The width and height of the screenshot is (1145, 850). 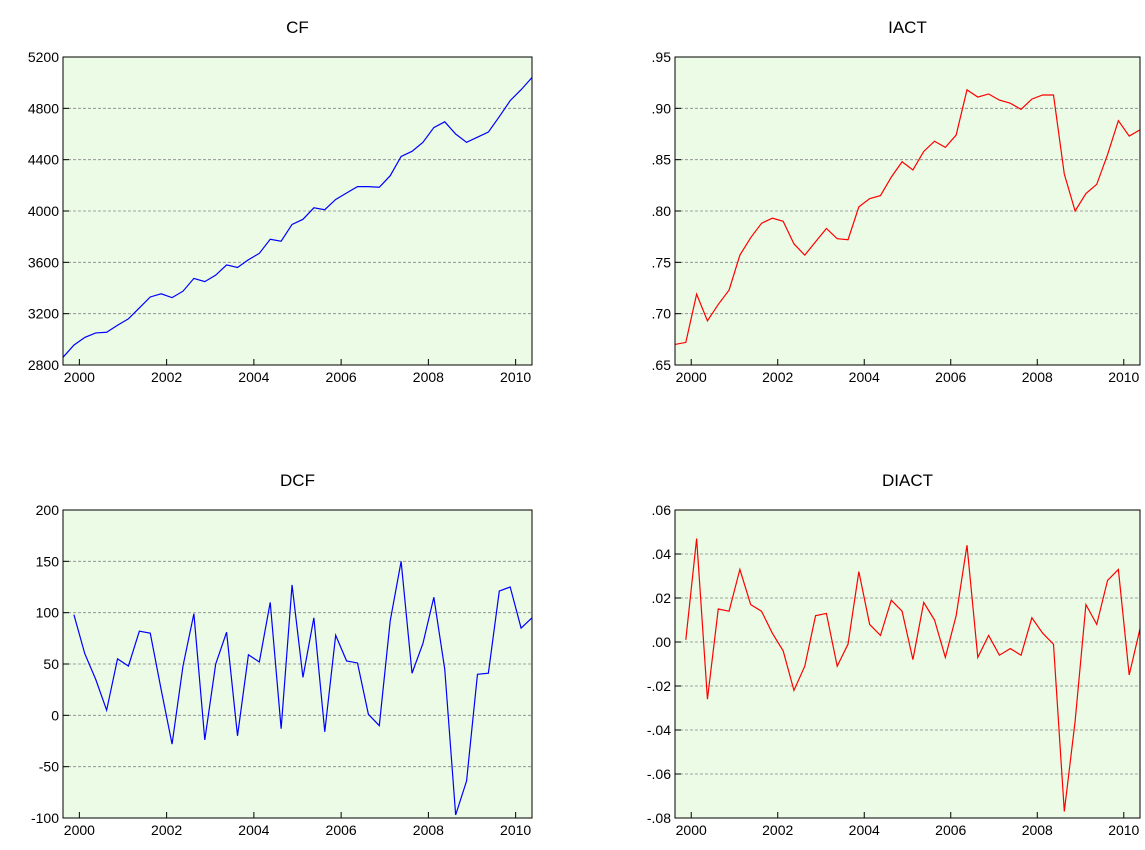 What do you see at coordinates (662, 598) in the screenshot?
I see `y-tick-label: .02` at bounding box center [662, 598].